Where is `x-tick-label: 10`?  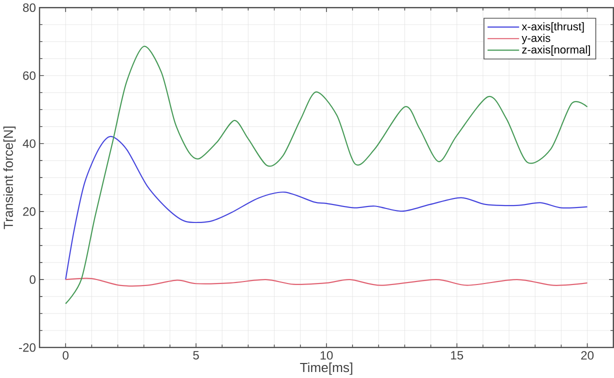
x-tick-label: 10 is located at coordinates (326, 355).